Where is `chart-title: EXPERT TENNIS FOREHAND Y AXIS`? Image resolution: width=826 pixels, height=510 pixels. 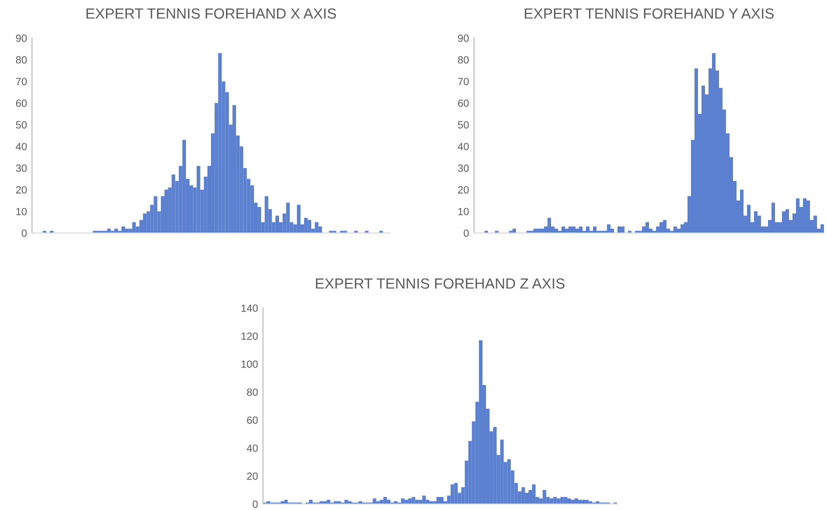 chart-title: EXPERT TENNIS FOREHAND Y AXIS is located at coordinates (649, 13).